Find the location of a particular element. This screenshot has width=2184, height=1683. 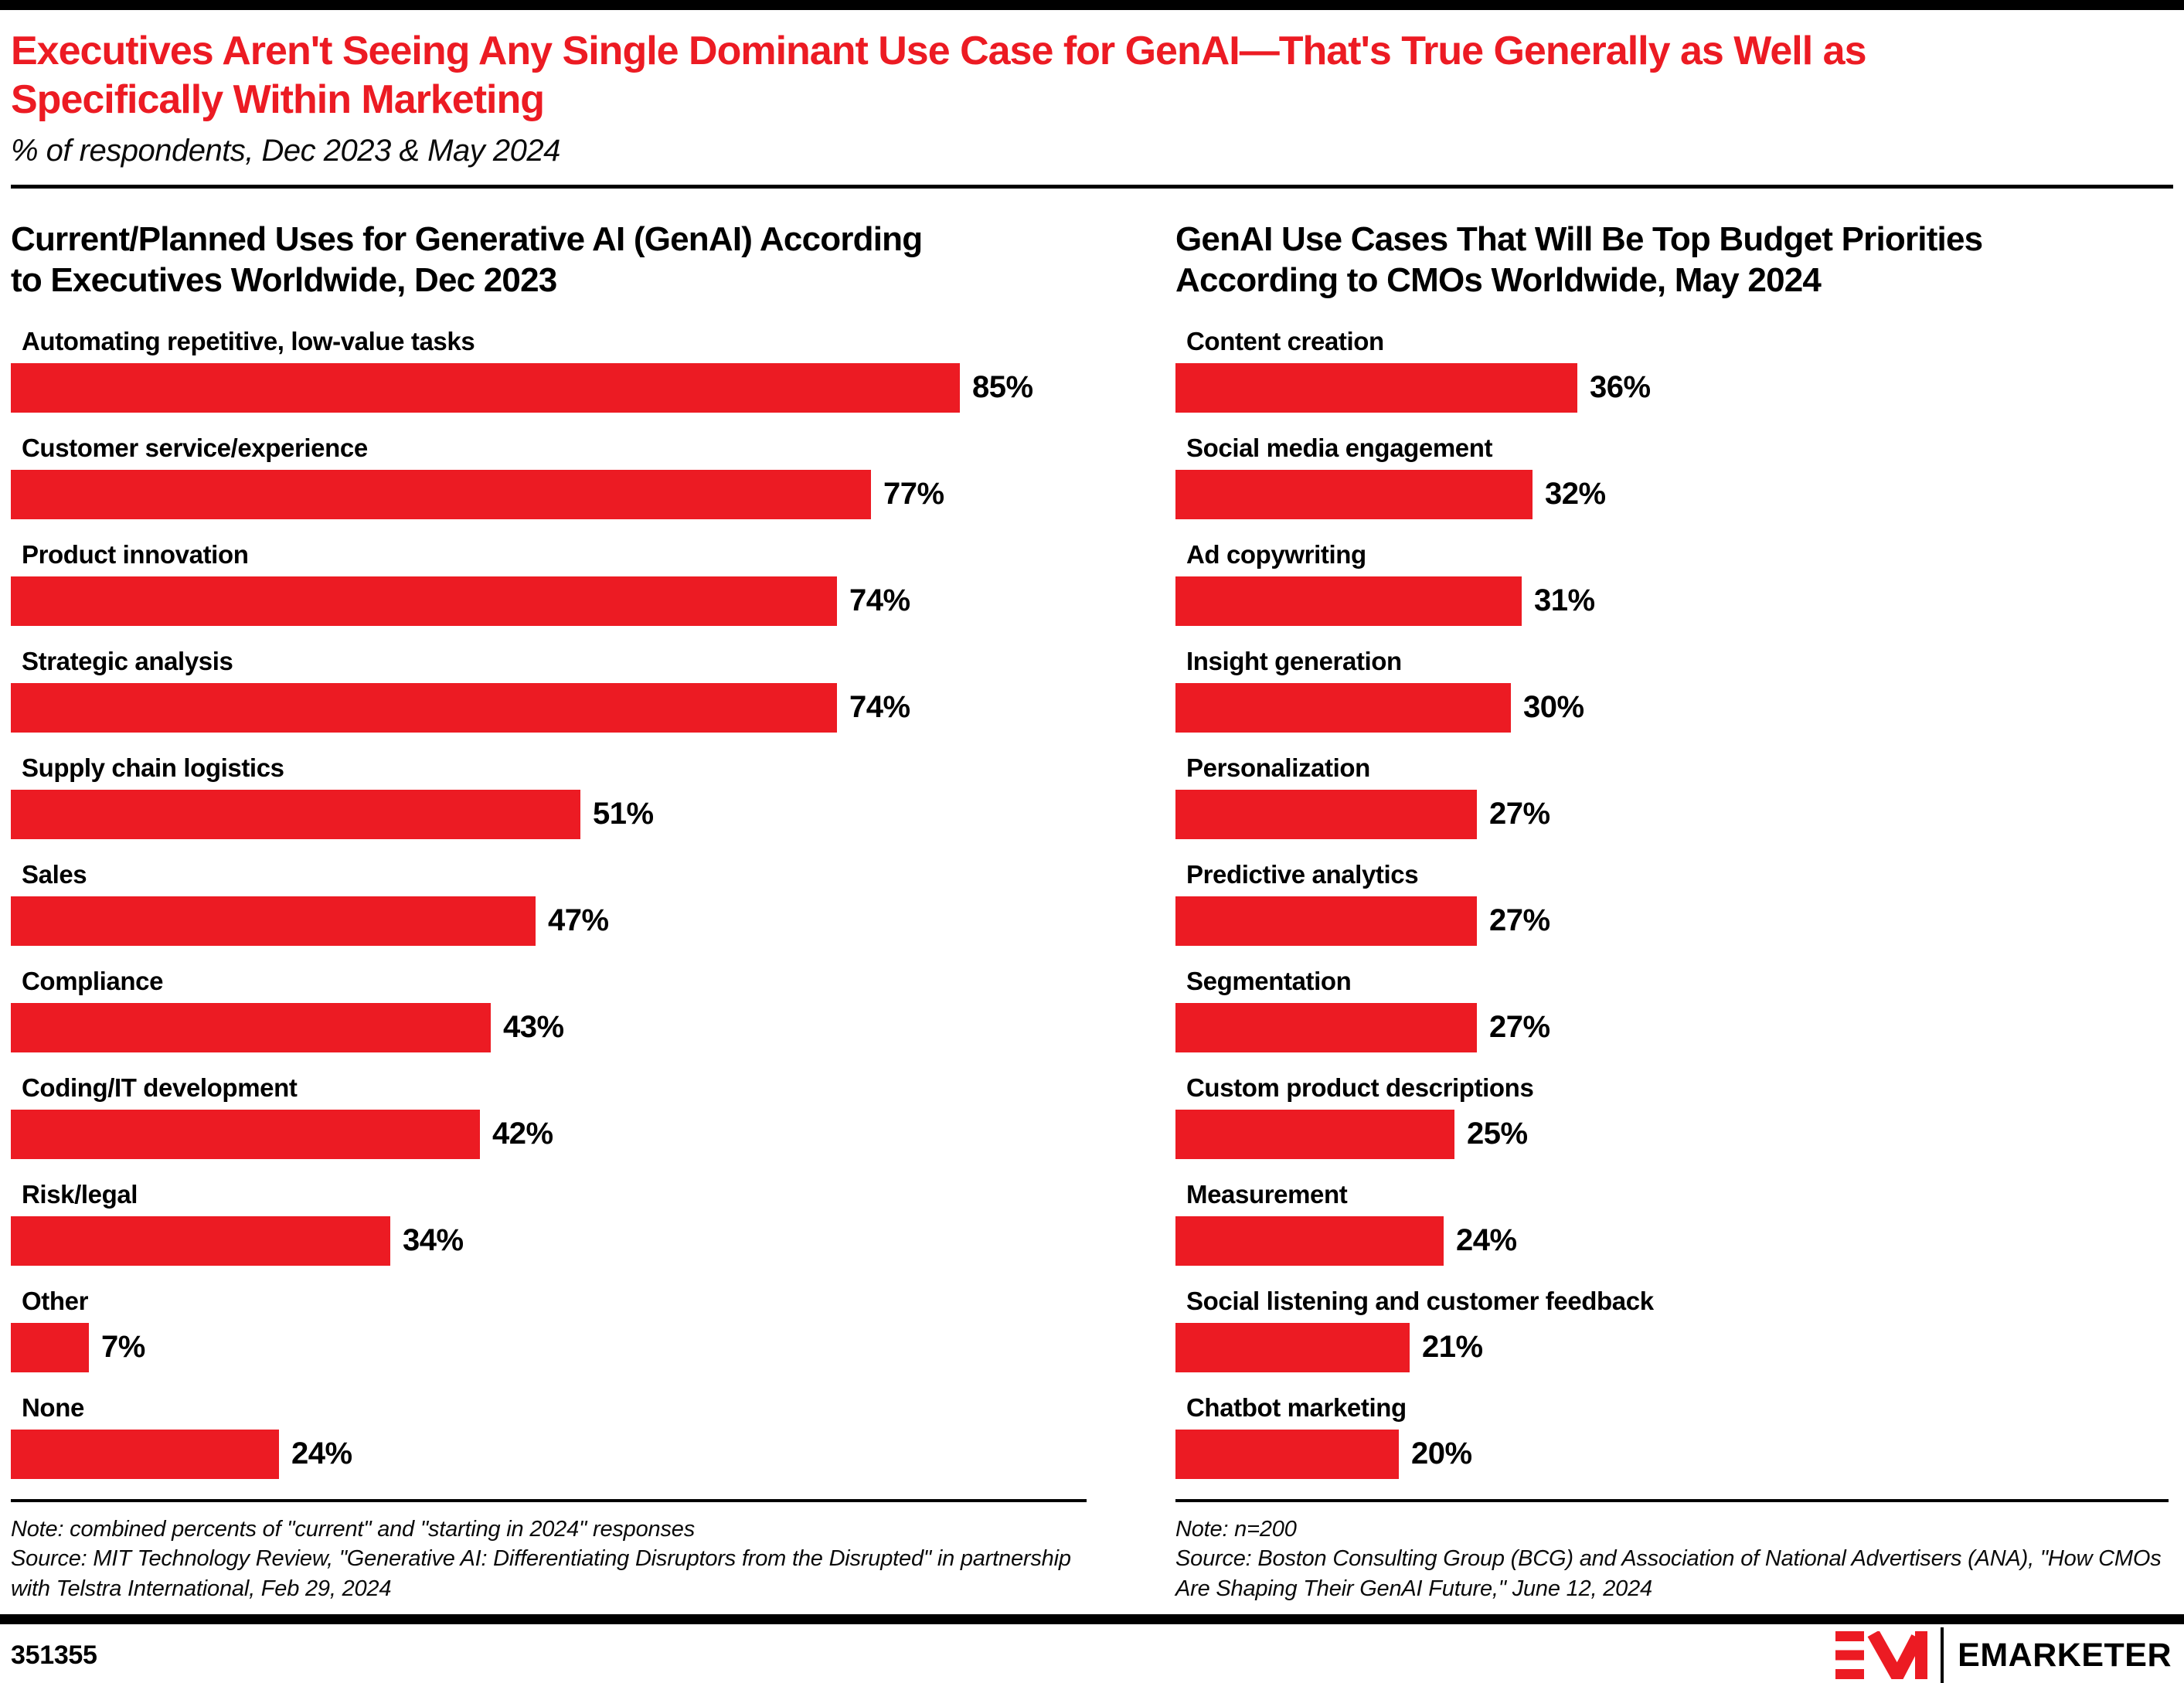

category-label: Custom product descriptions is located at coordinates (1360, 1087).